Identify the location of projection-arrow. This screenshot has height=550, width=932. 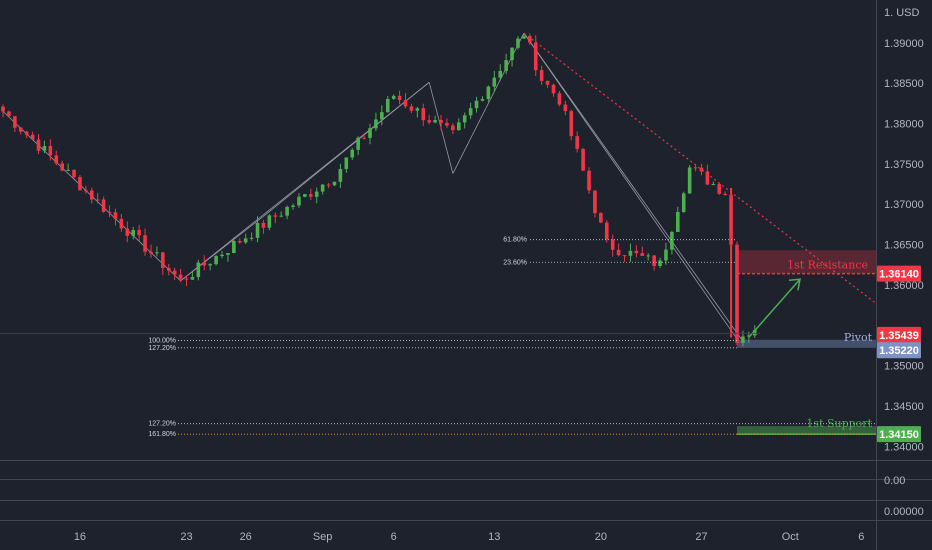
(774, 308).